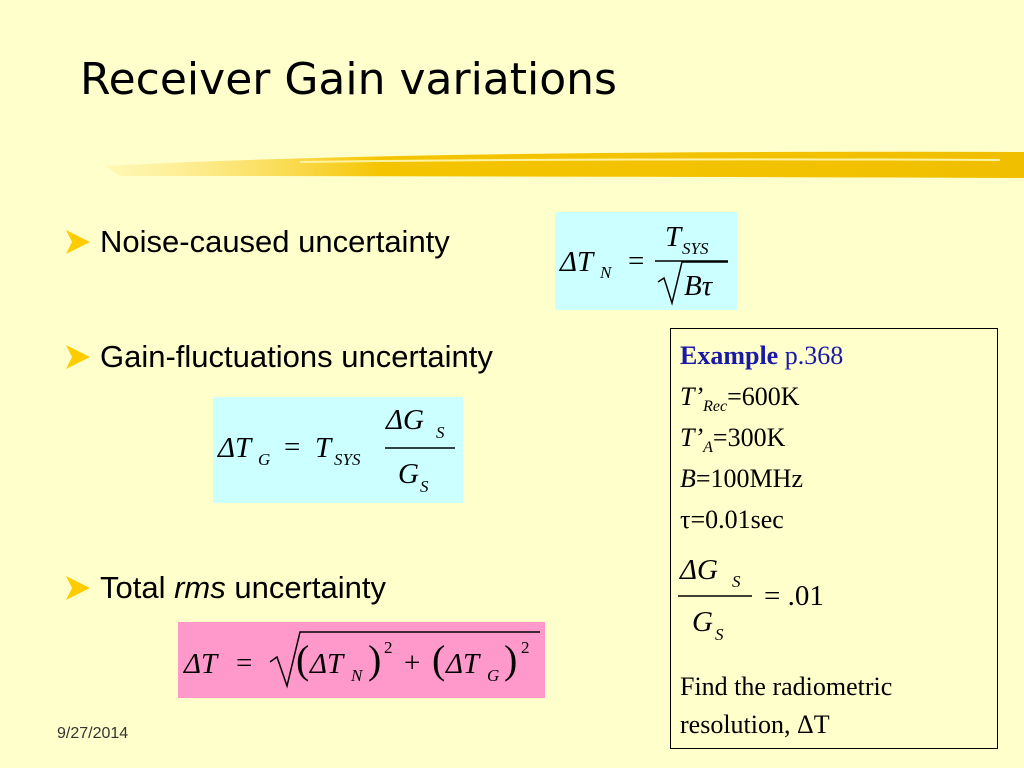 The image size is (1024, 768). I want to click on bullet-text: uncertainty, so click(310, 587).